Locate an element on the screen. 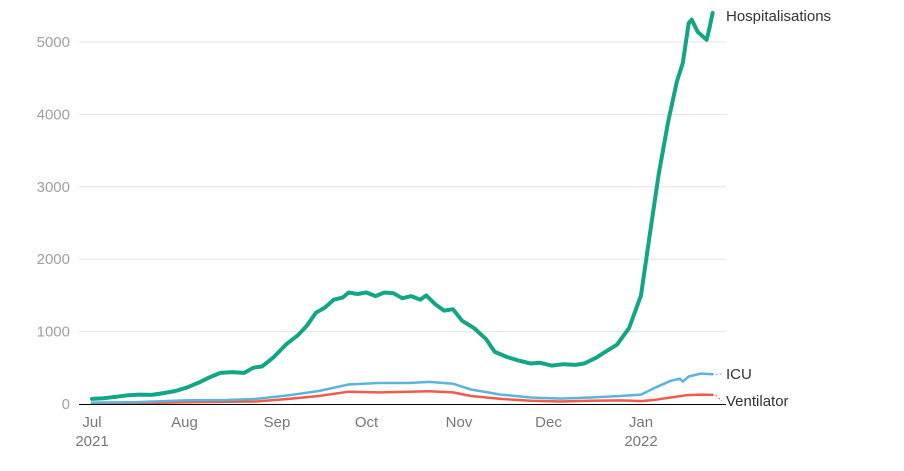  x-tick-label: Aug is located at coordinates (184, 422).